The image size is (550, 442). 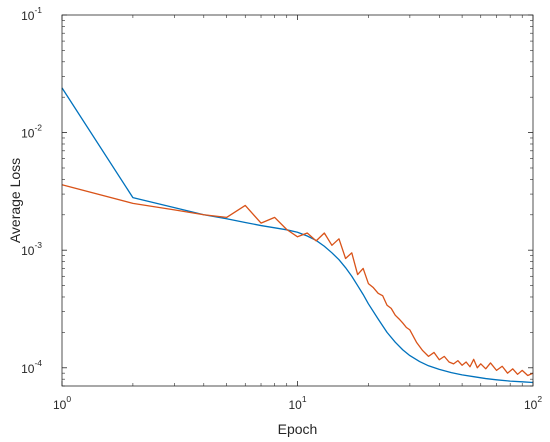 What do you see at coordinates (31, 132) in the screenshot?
I see `y-tick-label: 10⁻²` at bounding box center [31, 132].